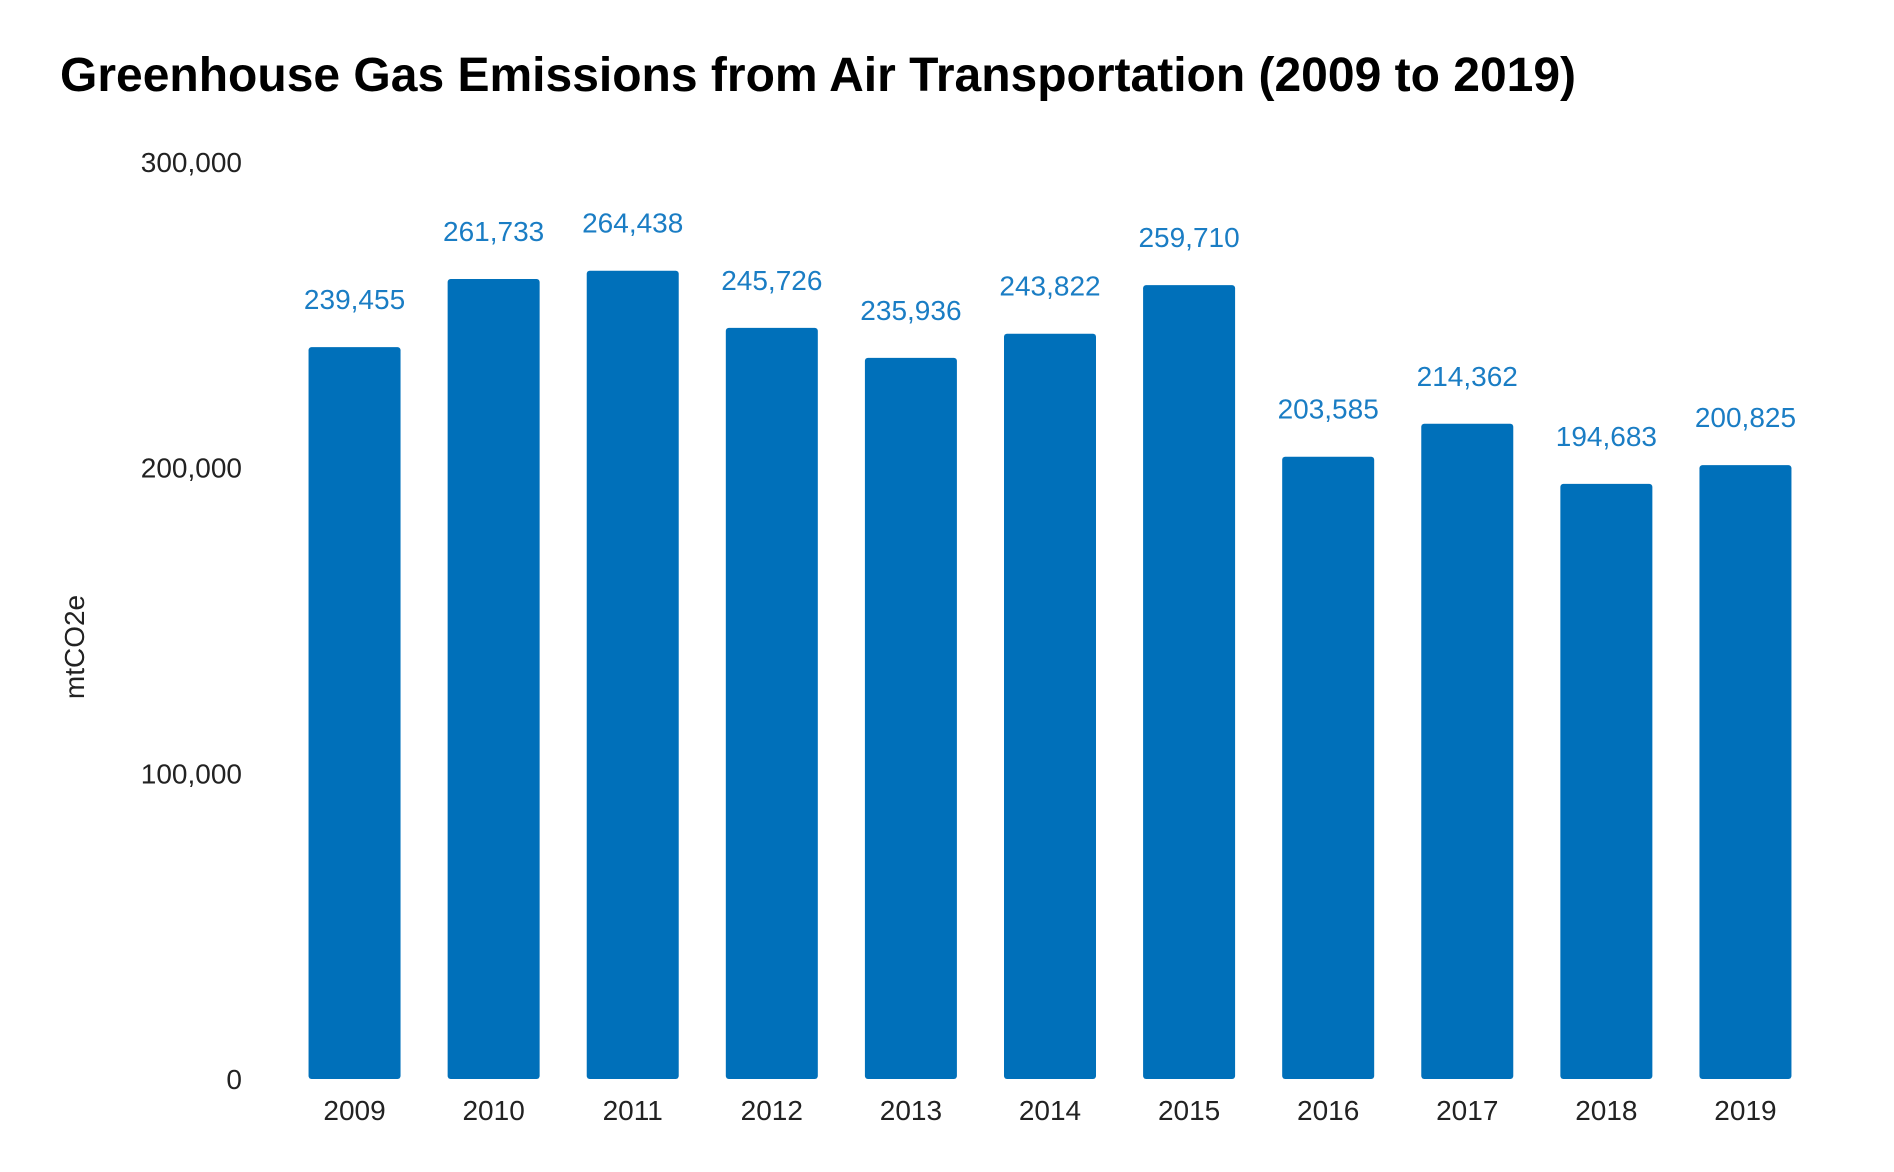 This screenshot has width=1894, height=1172. I want to click on bar-2011, so click(632, 674).